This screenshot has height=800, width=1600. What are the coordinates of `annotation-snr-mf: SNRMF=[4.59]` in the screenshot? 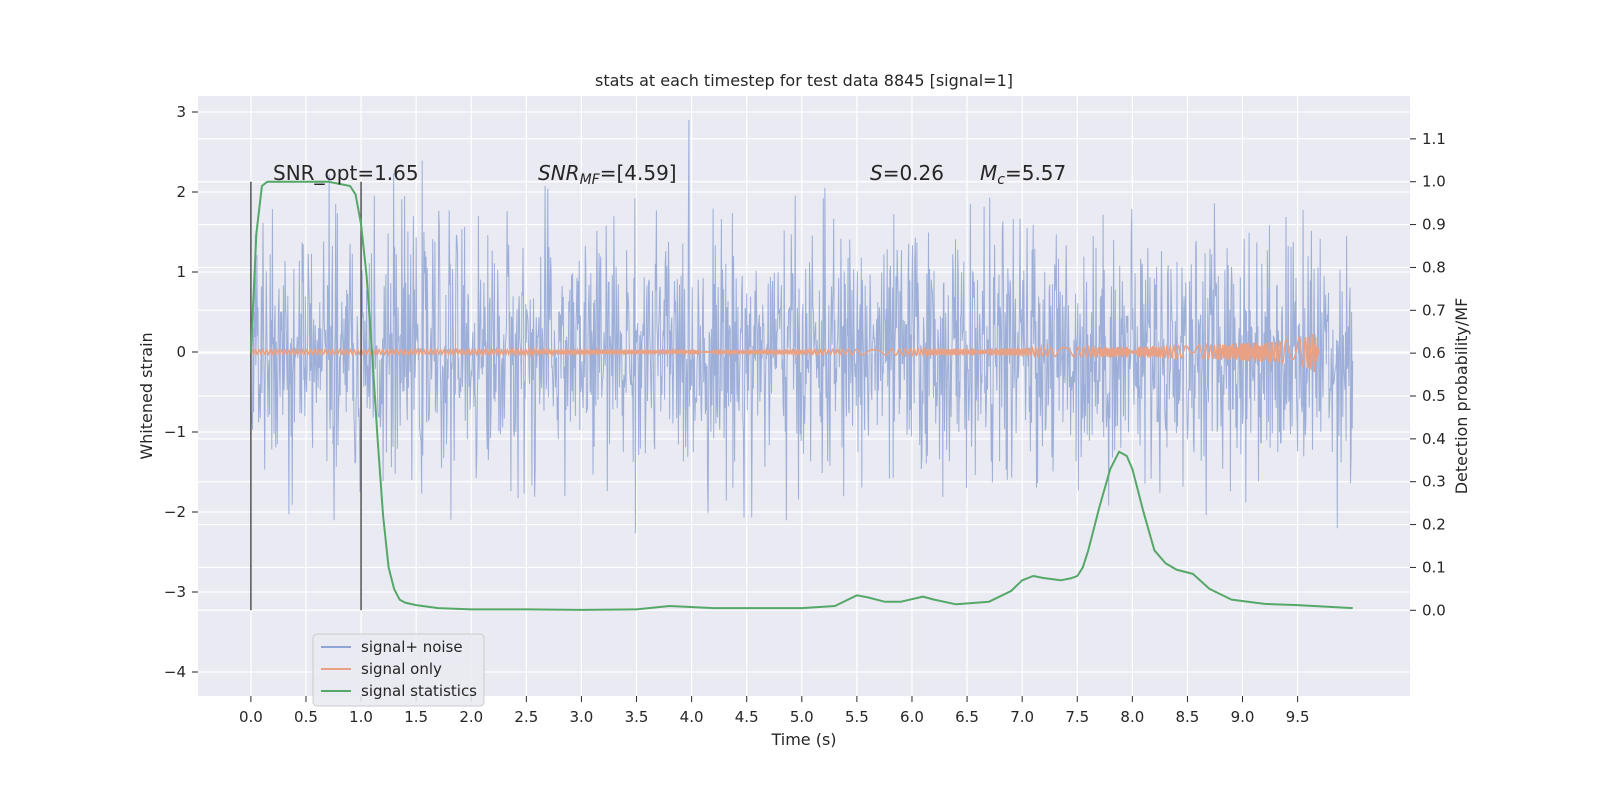 It's located at (607, 174).